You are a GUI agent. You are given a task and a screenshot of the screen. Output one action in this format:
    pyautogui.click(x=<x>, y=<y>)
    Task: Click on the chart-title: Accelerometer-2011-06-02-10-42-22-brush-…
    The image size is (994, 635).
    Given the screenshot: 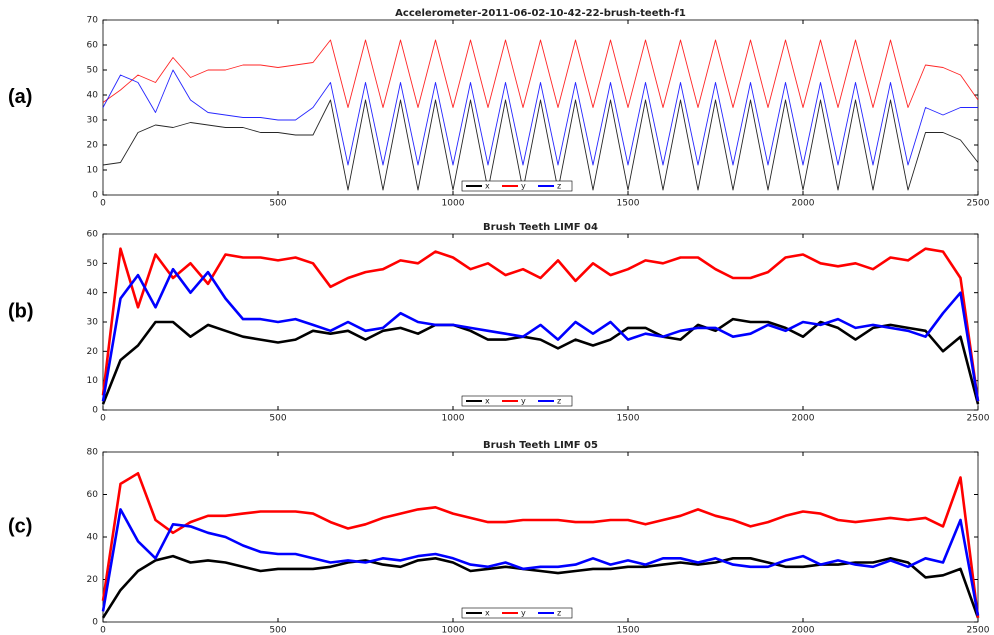 What is the action you would take?
    pyautogui.click(x=540, y=13)
    